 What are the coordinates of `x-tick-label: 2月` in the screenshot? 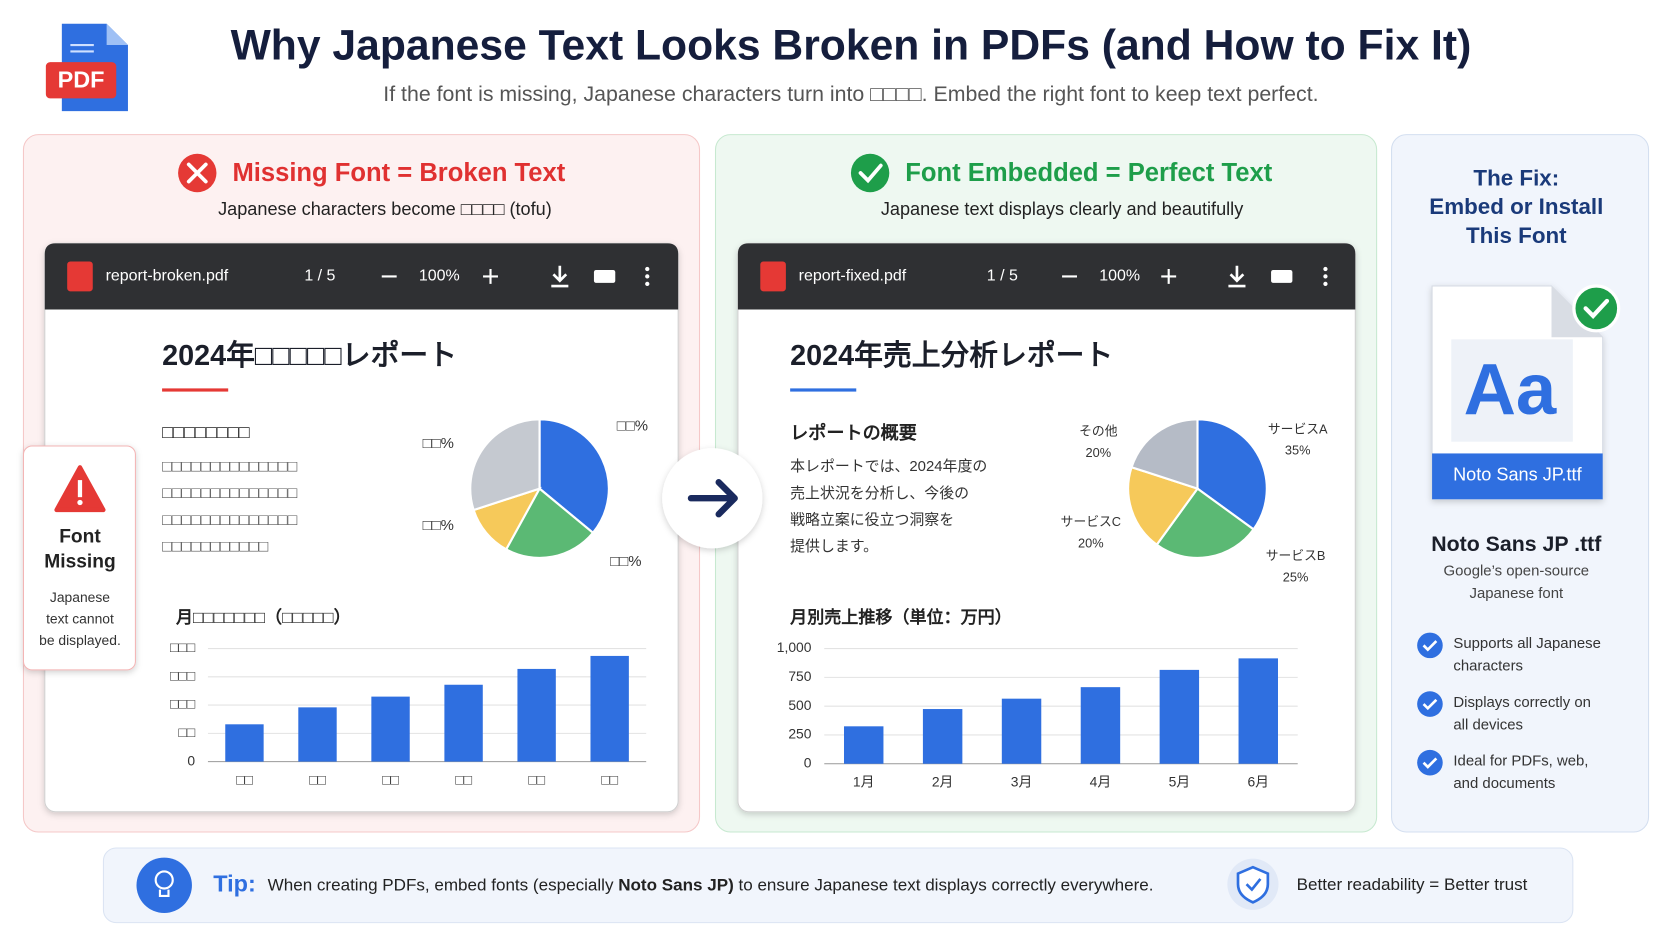 It's located at (943, 782).